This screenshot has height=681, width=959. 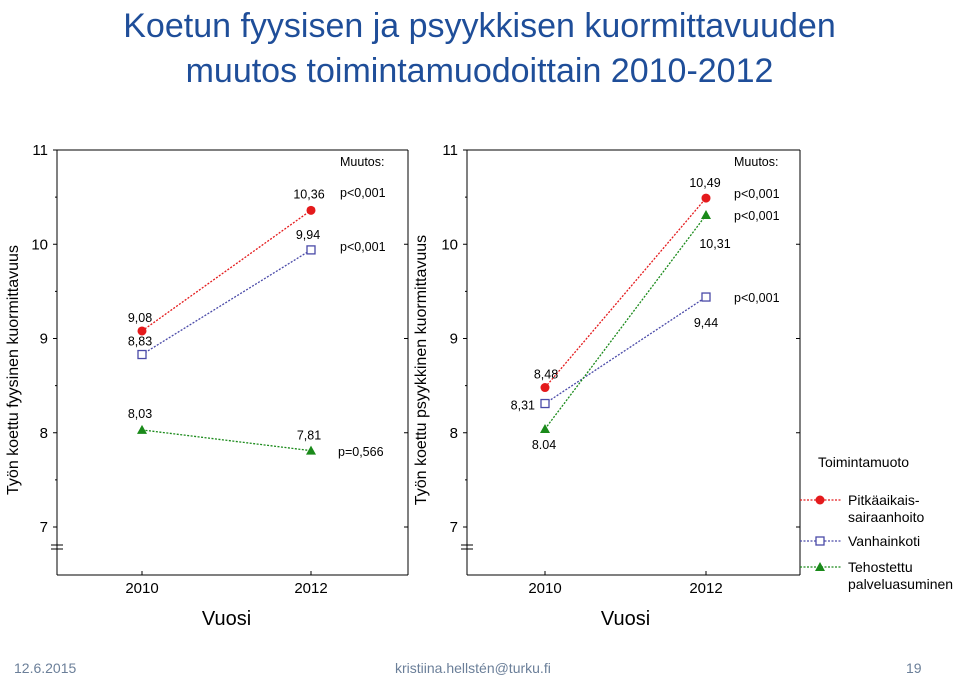 I want to click on data-label: 8.04, so click(x=544, y=445).